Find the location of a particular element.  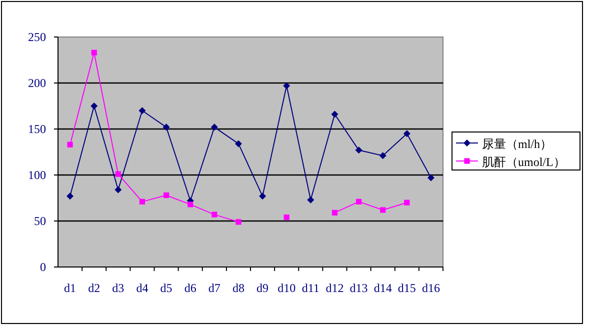

y-tick-label: 50 is located at coordinates (40, 221).